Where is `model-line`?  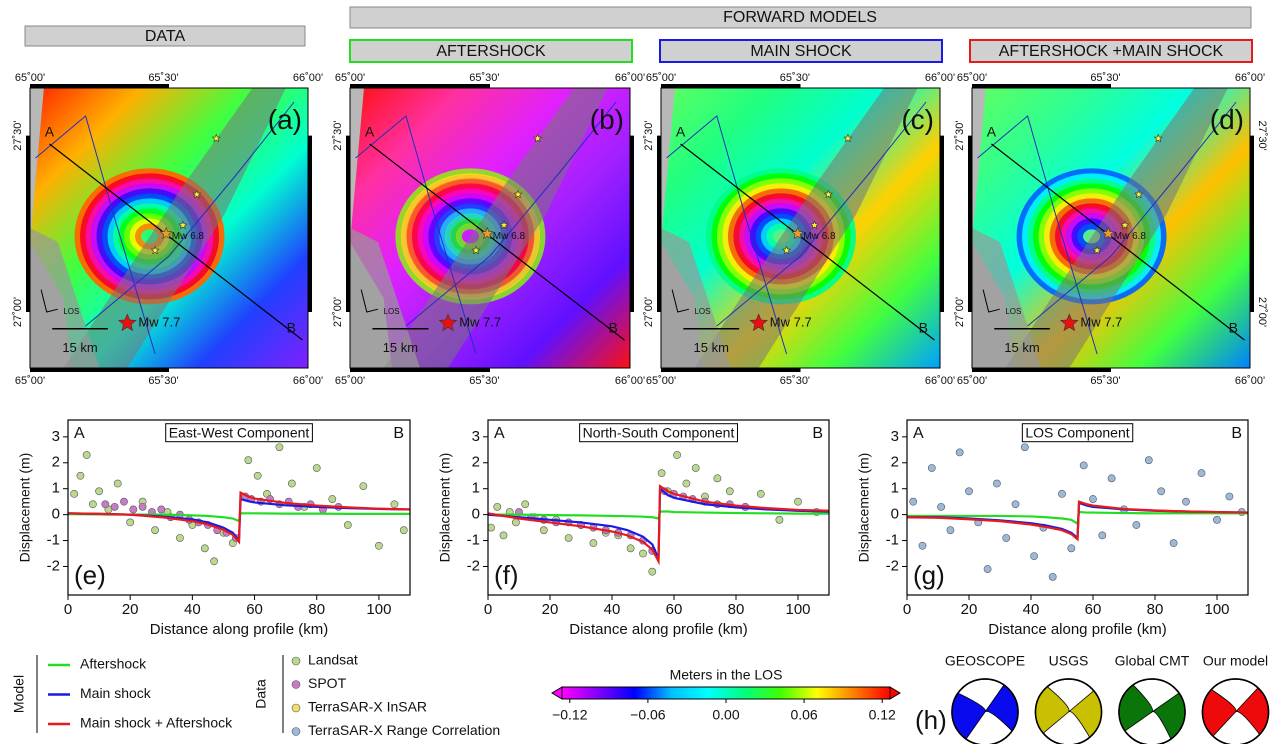
model-line is located at coordinates (239, 517).